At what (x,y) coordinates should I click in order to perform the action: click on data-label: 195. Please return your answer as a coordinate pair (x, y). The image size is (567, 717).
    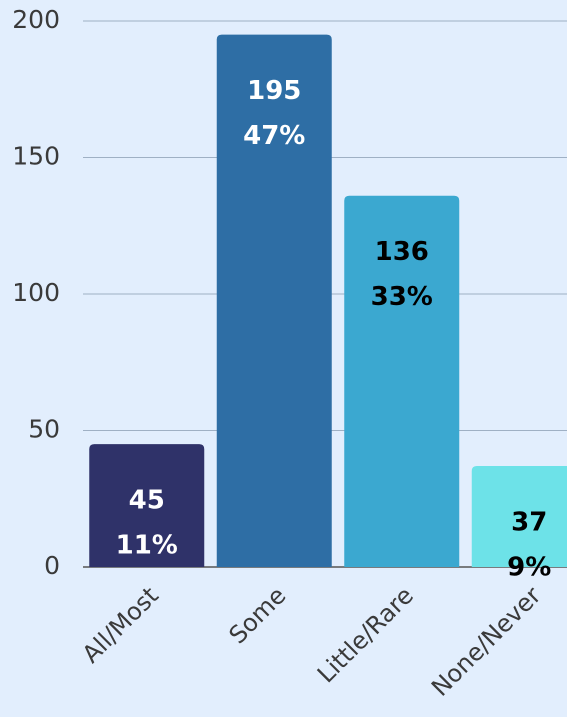
    Looking at the image, I should click on (274, 91).